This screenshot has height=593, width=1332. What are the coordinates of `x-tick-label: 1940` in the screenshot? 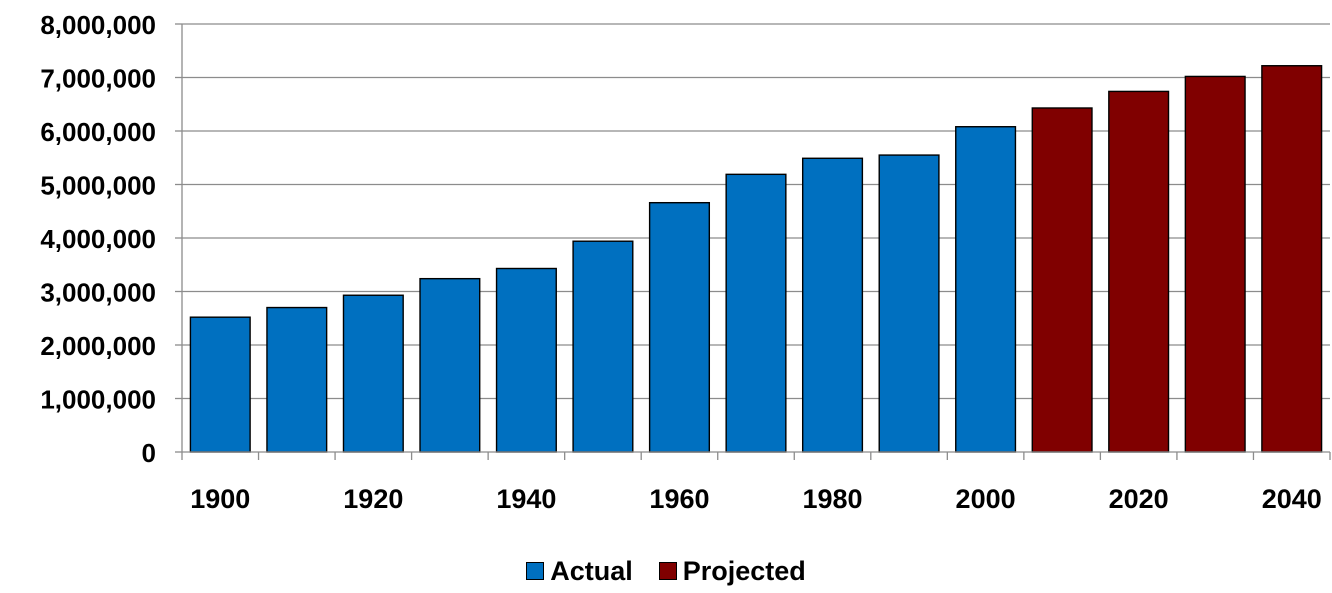 It's located at (526, 499).